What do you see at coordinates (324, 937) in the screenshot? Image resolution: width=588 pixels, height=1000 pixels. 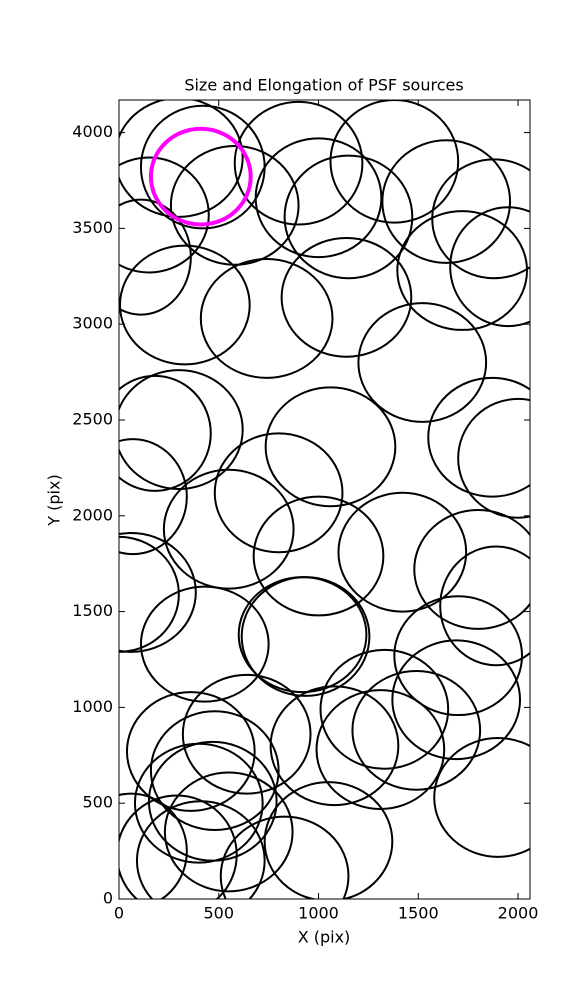 I see `x-axis-label: X (pix)` at bounding box center [324, 937].